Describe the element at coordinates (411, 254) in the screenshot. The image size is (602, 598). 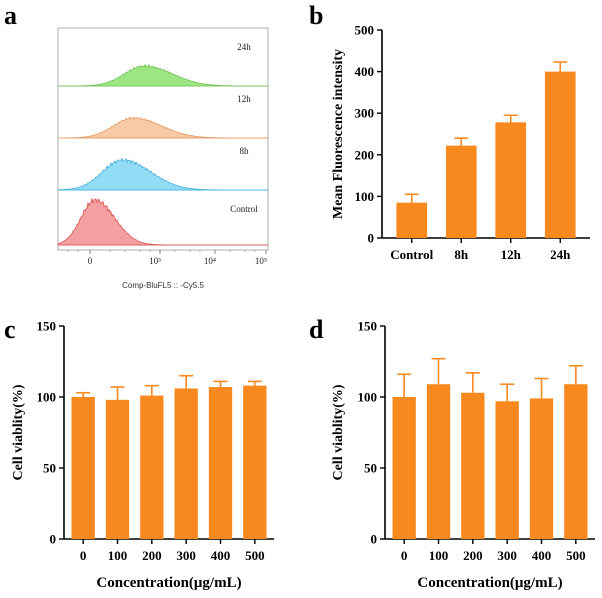
I see `x-tick-label: Control` at that location.